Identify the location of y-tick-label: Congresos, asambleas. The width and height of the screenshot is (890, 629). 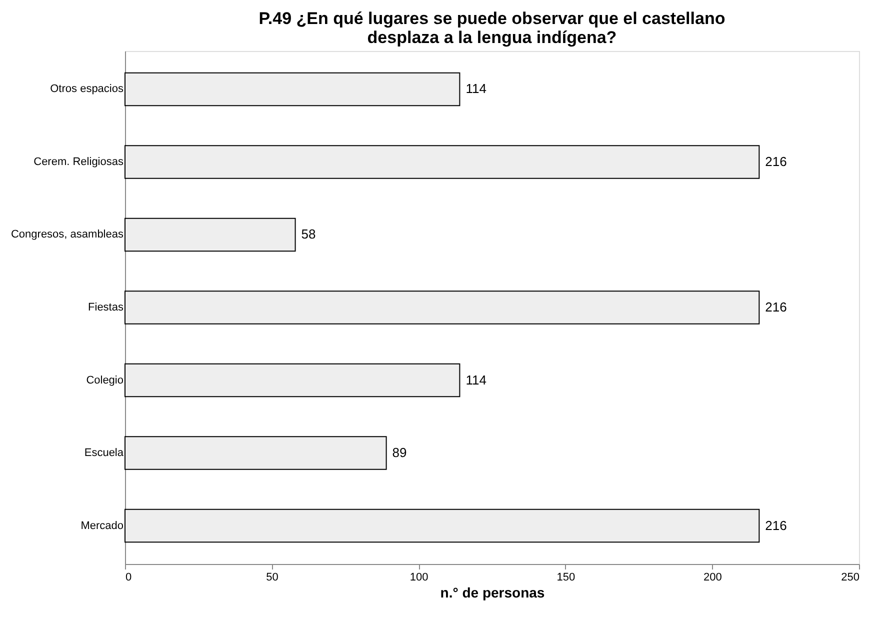
(67, 234).